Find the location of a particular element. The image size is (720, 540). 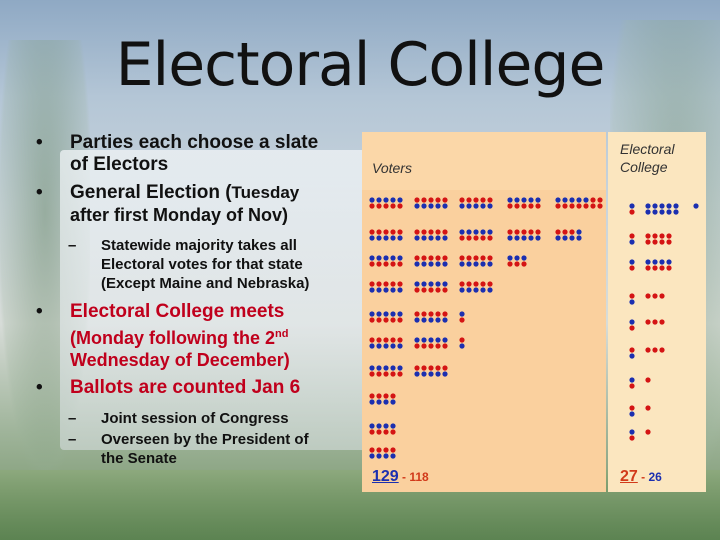

bullet-text: Electoral College meets is located at coordinates (177, 311).